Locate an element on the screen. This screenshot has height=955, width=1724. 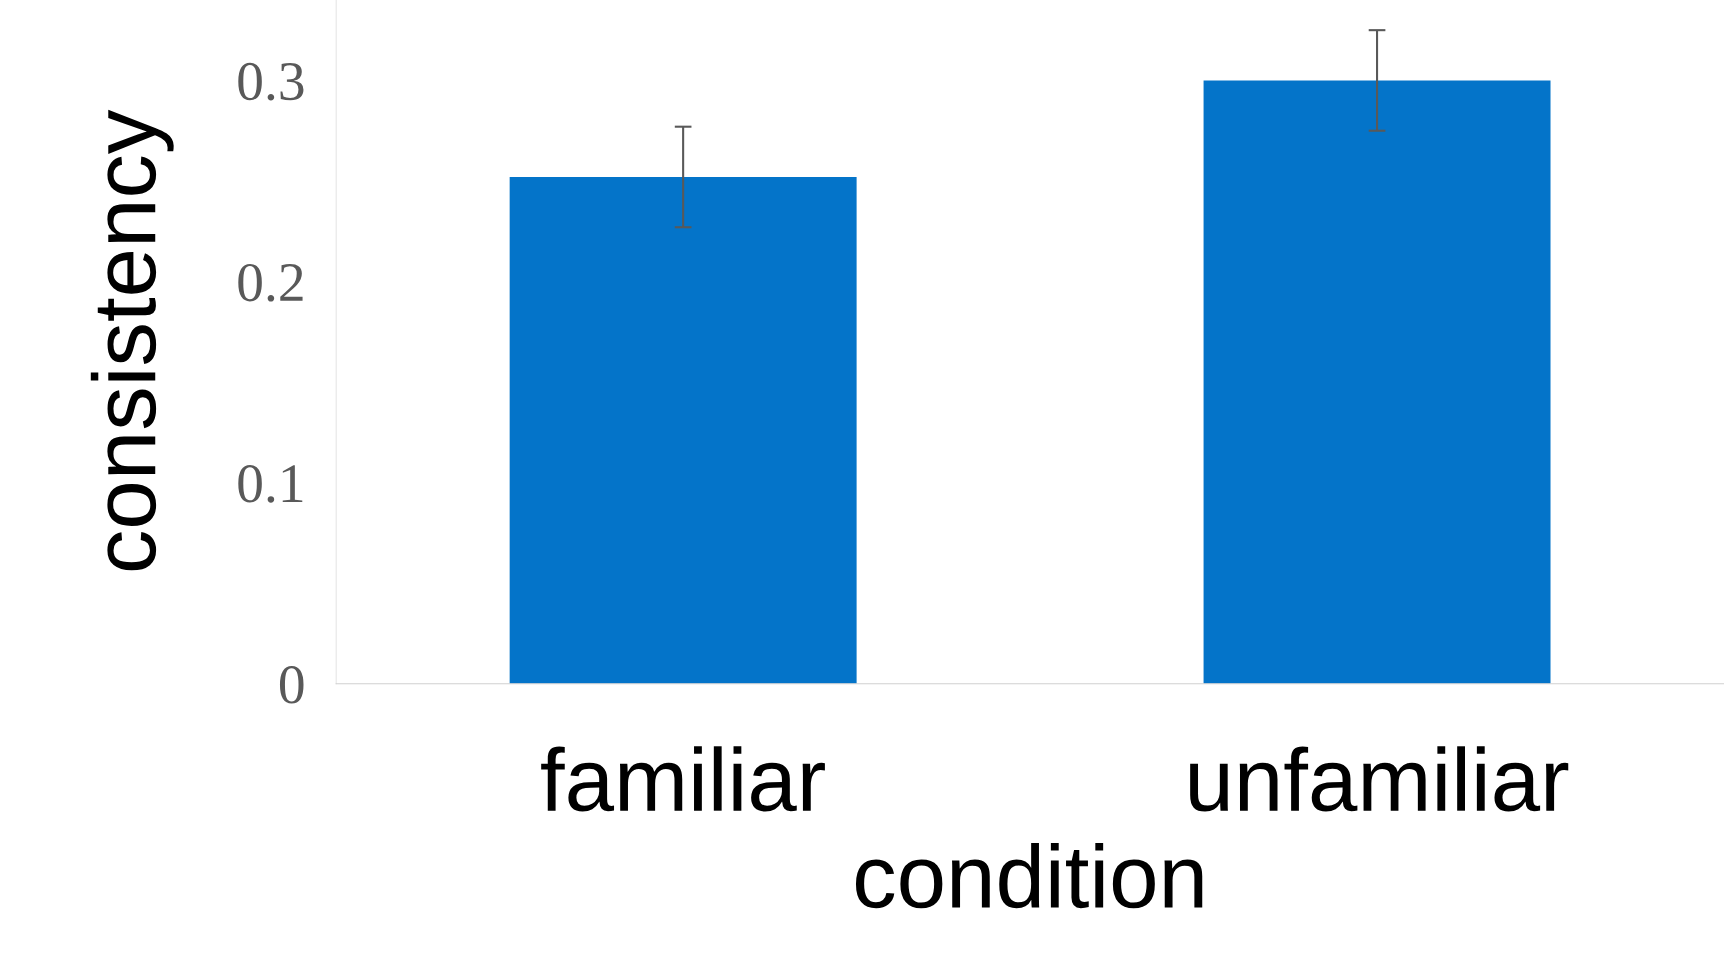
x-tick-label: unfamiliar is located at coordinates (1379, 779).